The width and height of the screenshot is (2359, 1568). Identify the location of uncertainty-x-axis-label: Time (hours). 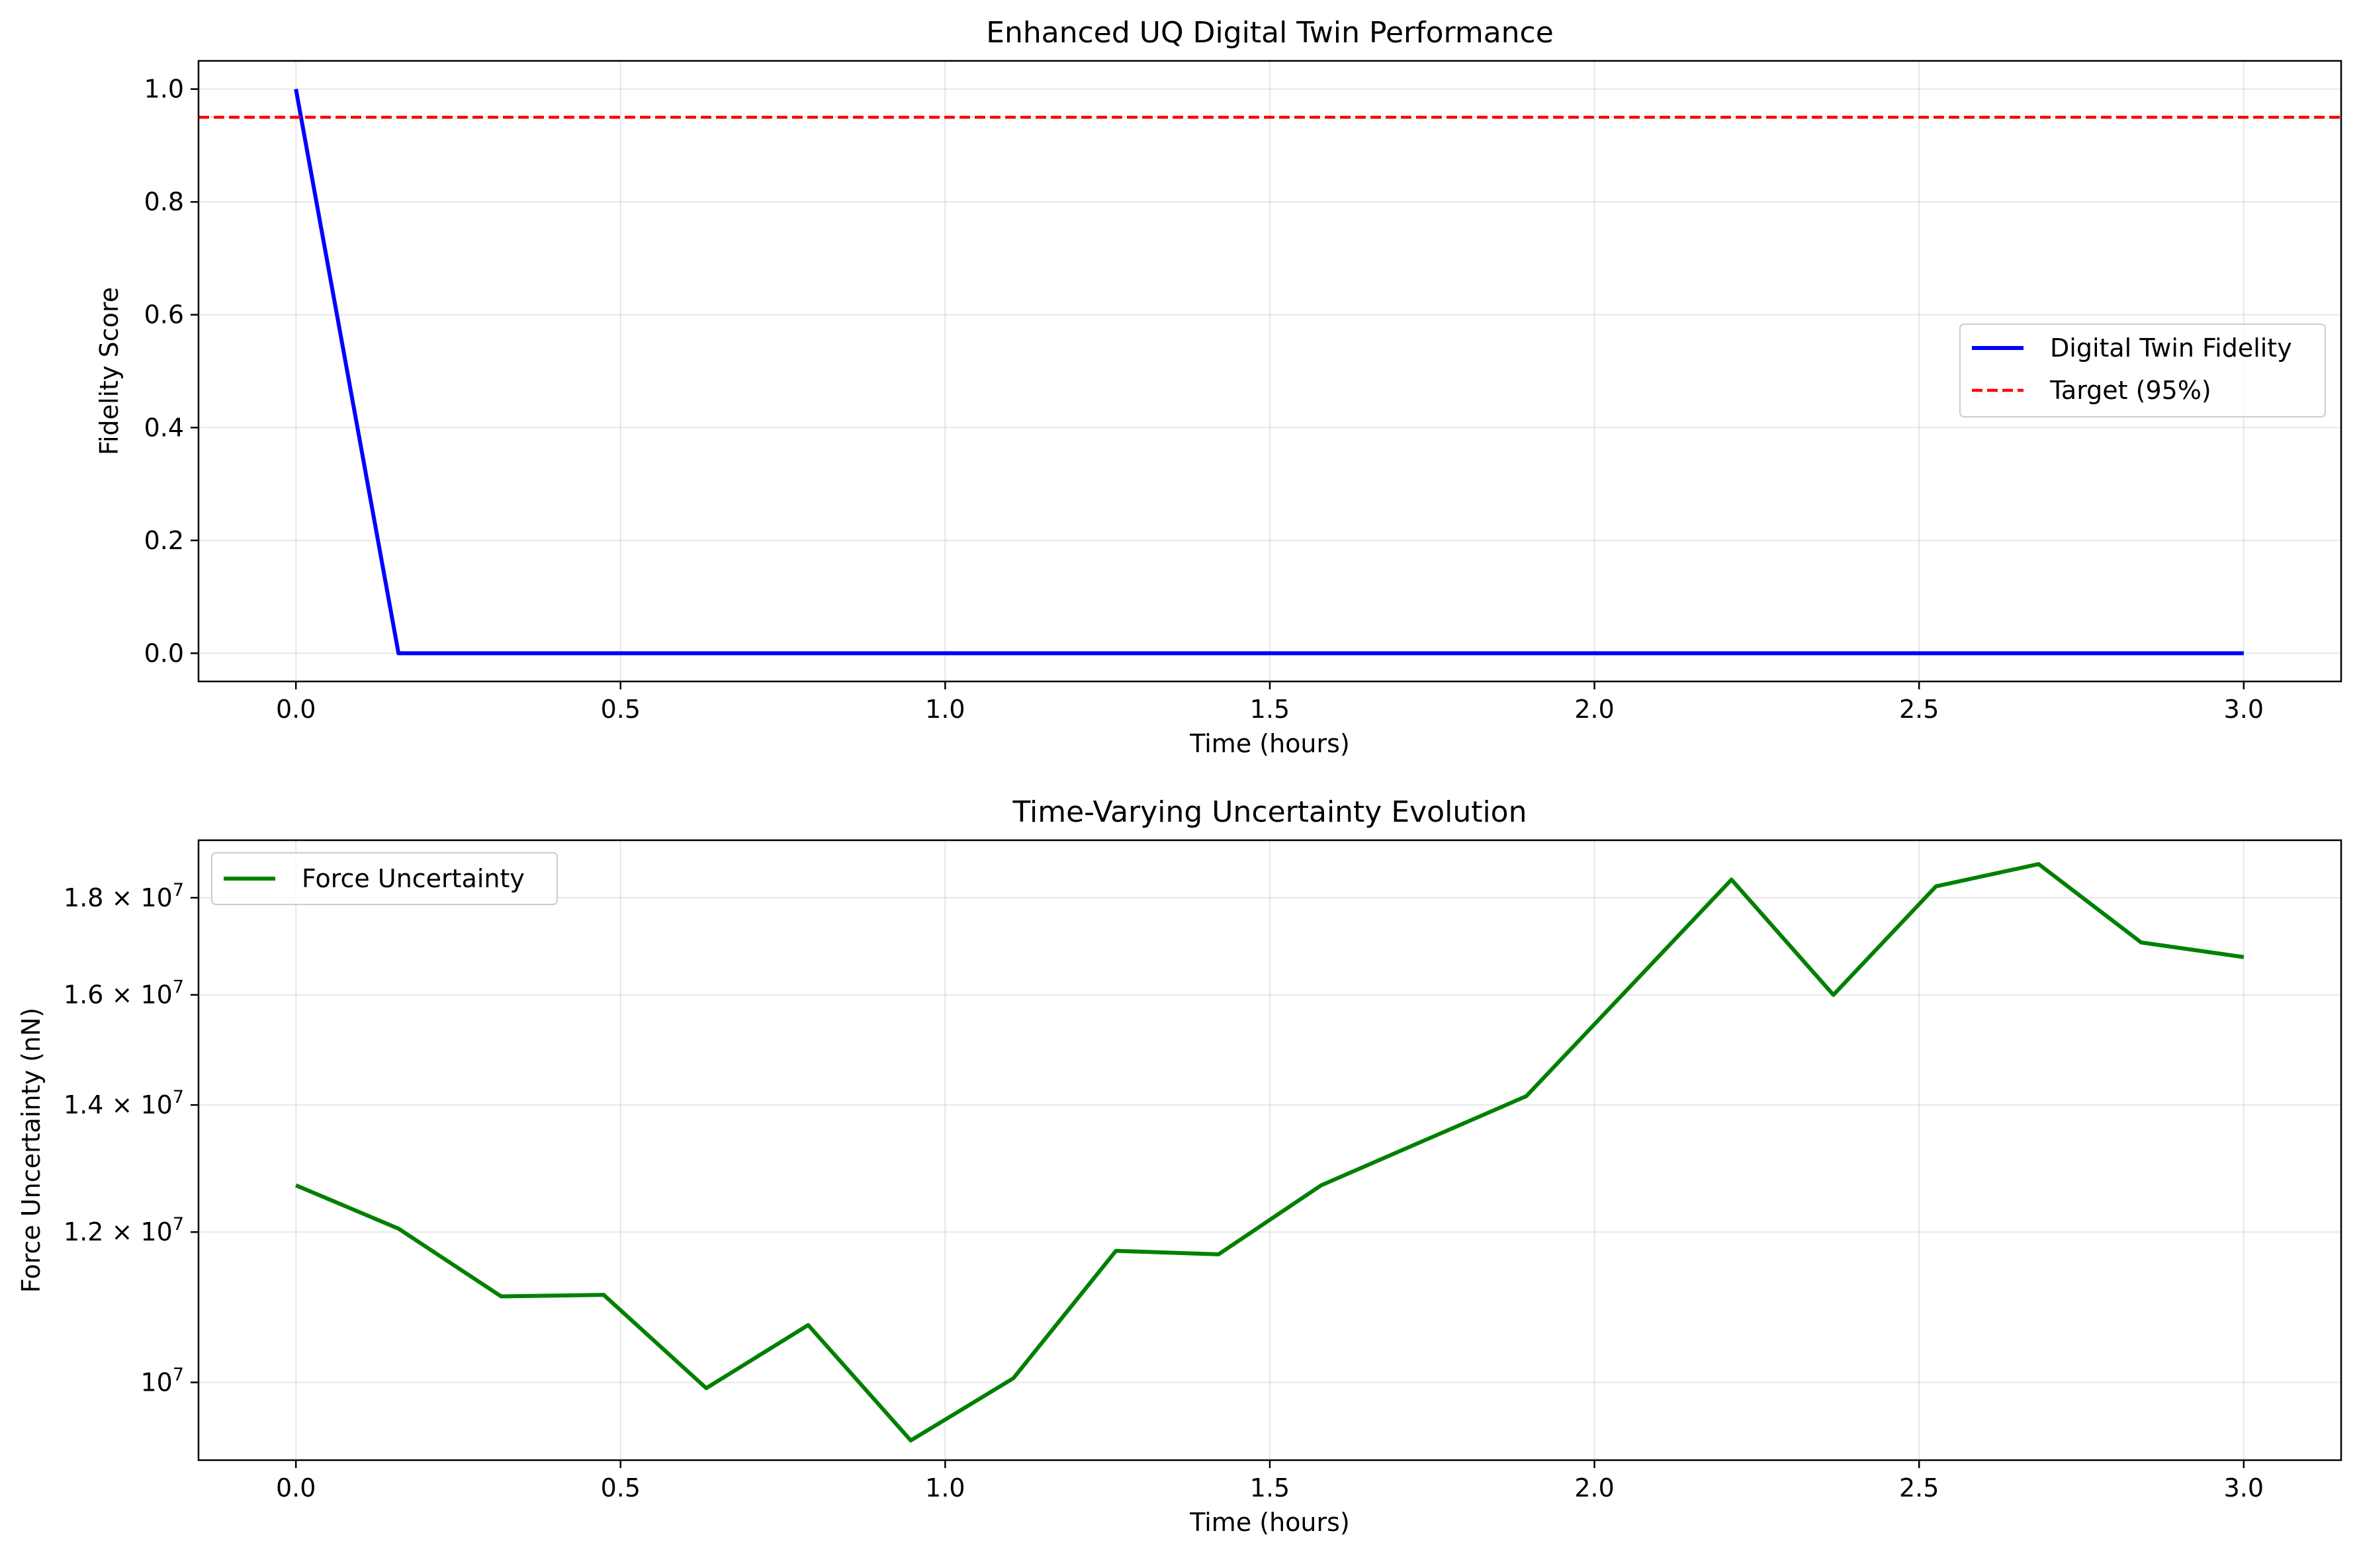
(1269, 1522).